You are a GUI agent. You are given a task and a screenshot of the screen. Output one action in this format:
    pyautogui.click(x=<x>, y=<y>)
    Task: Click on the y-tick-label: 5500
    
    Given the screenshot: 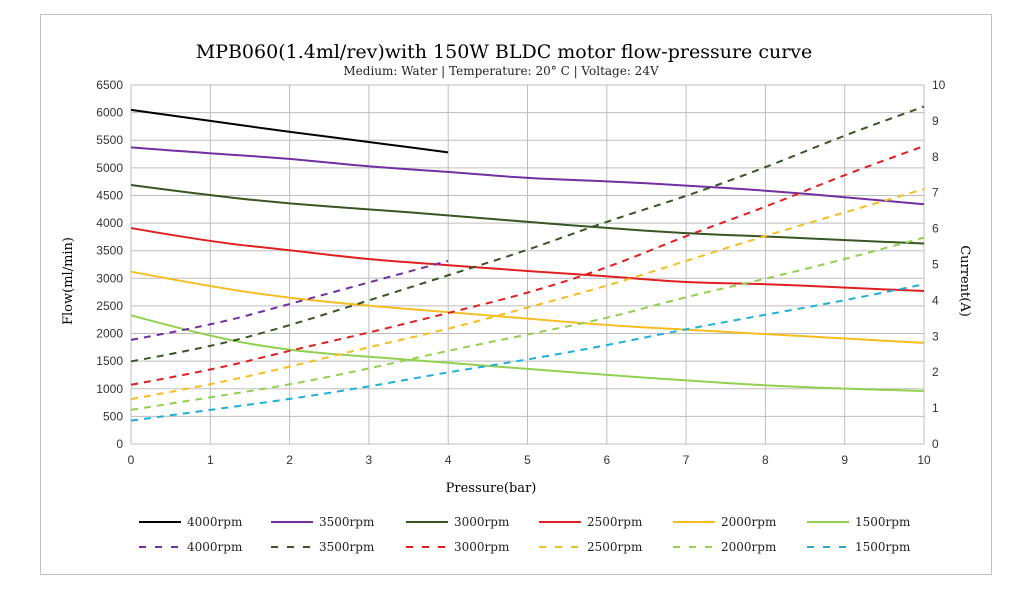 What is the action you would take?
    pyautogui.click(x=109, y=140)
    